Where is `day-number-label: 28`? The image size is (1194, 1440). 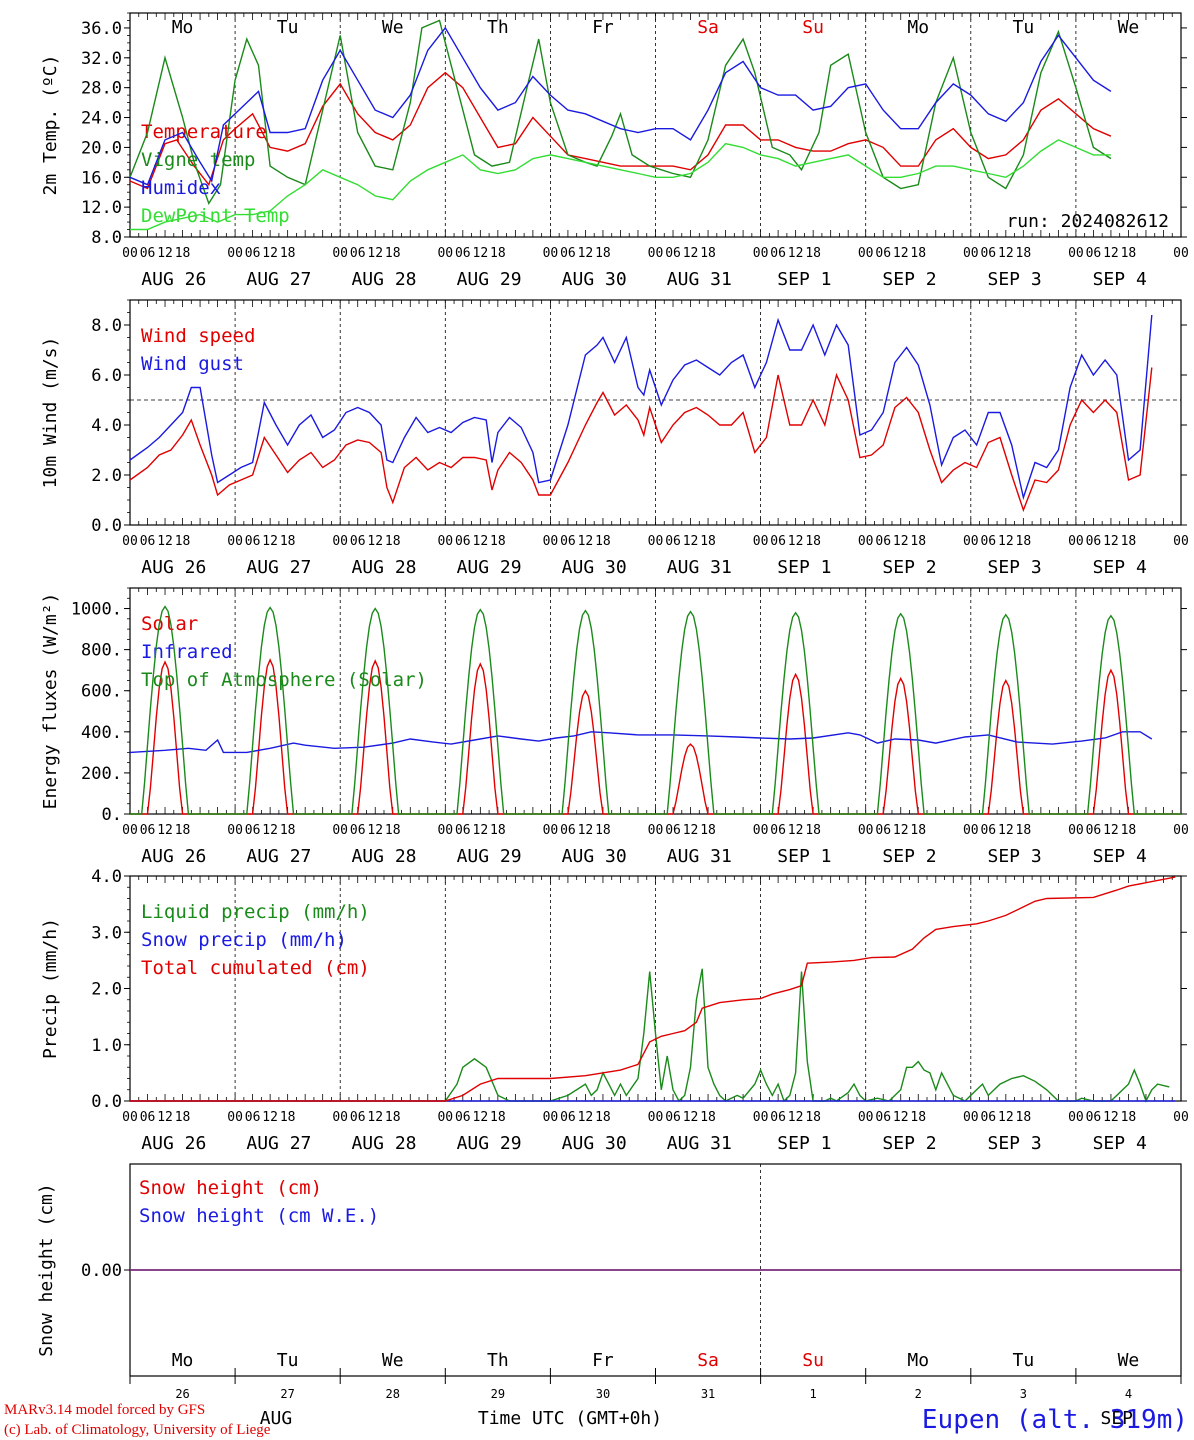
day-number-label: 28 is located at coordinates (393, 1394).